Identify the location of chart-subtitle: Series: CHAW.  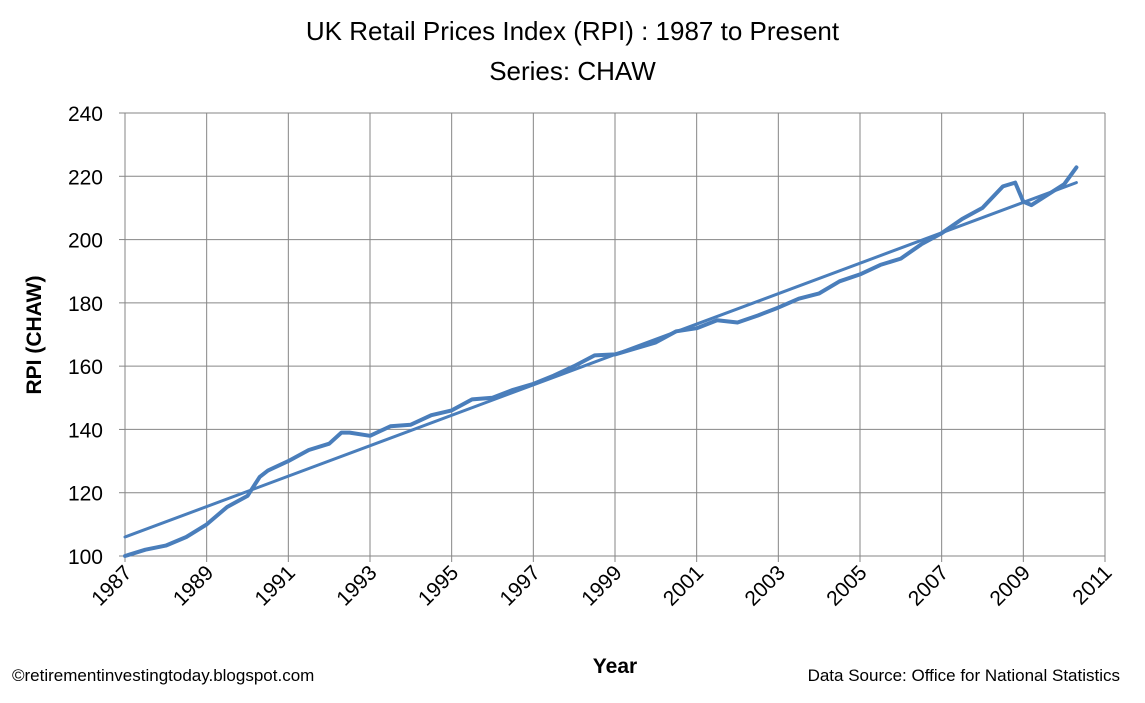
(572, 71).